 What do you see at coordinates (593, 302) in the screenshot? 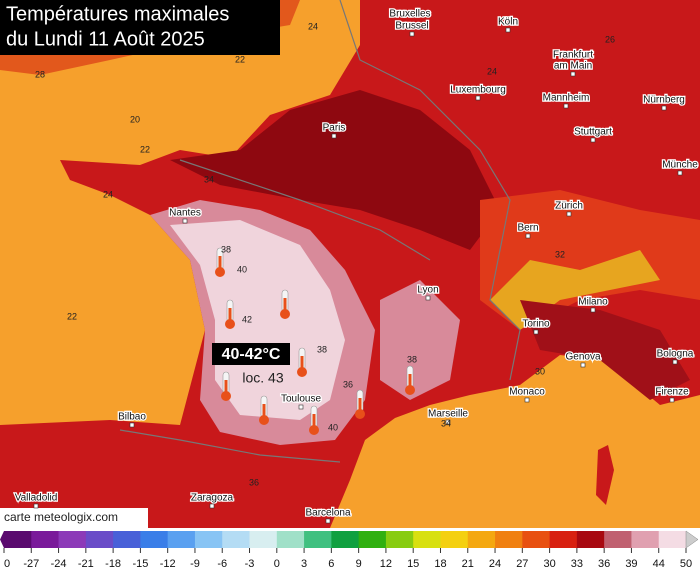
I see `city-label: Milano` at bounding box center [593, 302].